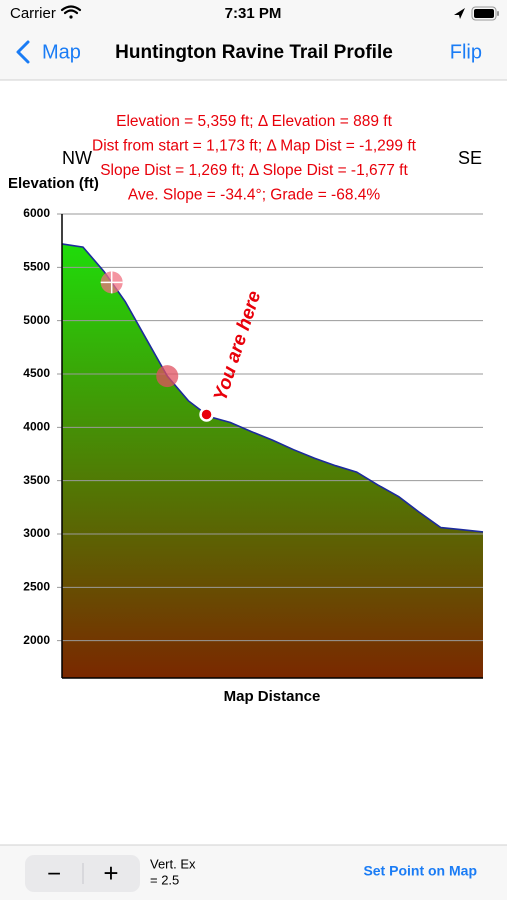  Describe the element at coordinates (36, 427) in the screenshot. I see `y-tick-label: 4000` at that location.